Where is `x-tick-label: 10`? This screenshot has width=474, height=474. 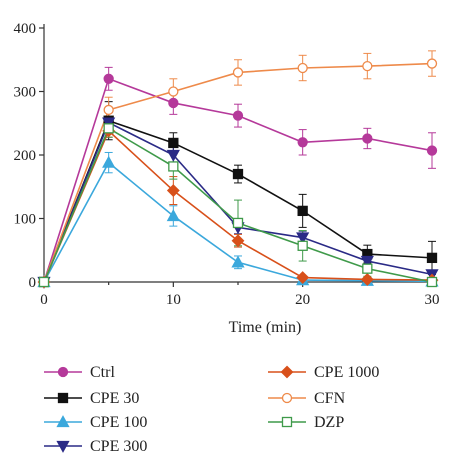
x-tick-label: 10 is located at coordinates (173, 300).